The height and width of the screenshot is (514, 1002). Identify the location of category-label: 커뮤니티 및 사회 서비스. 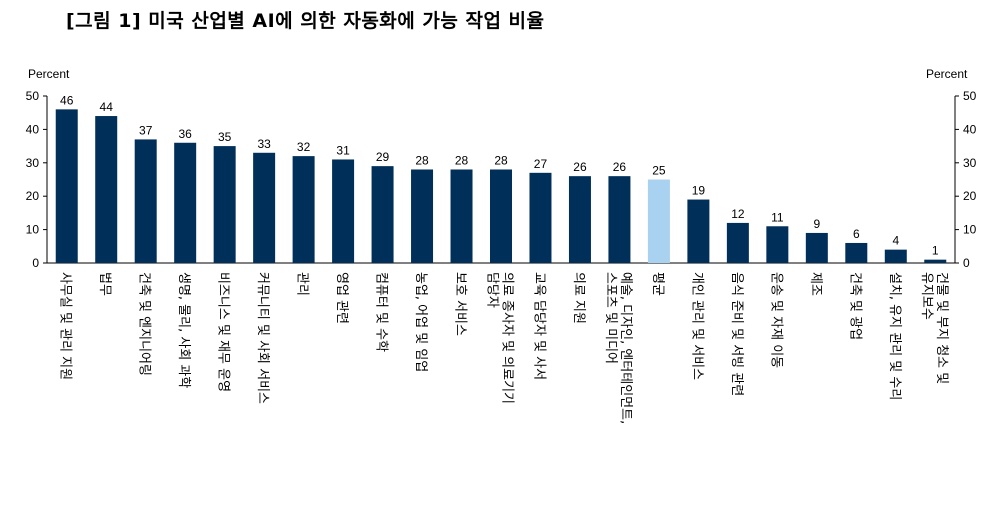
(262, 338).